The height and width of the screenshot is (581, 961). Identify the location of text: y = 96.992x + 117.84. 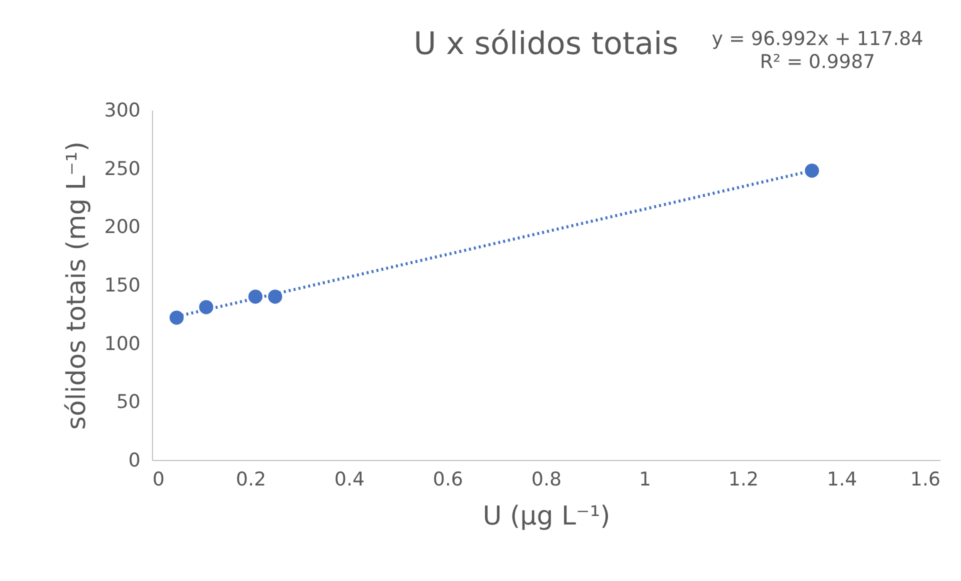
(817, 39).